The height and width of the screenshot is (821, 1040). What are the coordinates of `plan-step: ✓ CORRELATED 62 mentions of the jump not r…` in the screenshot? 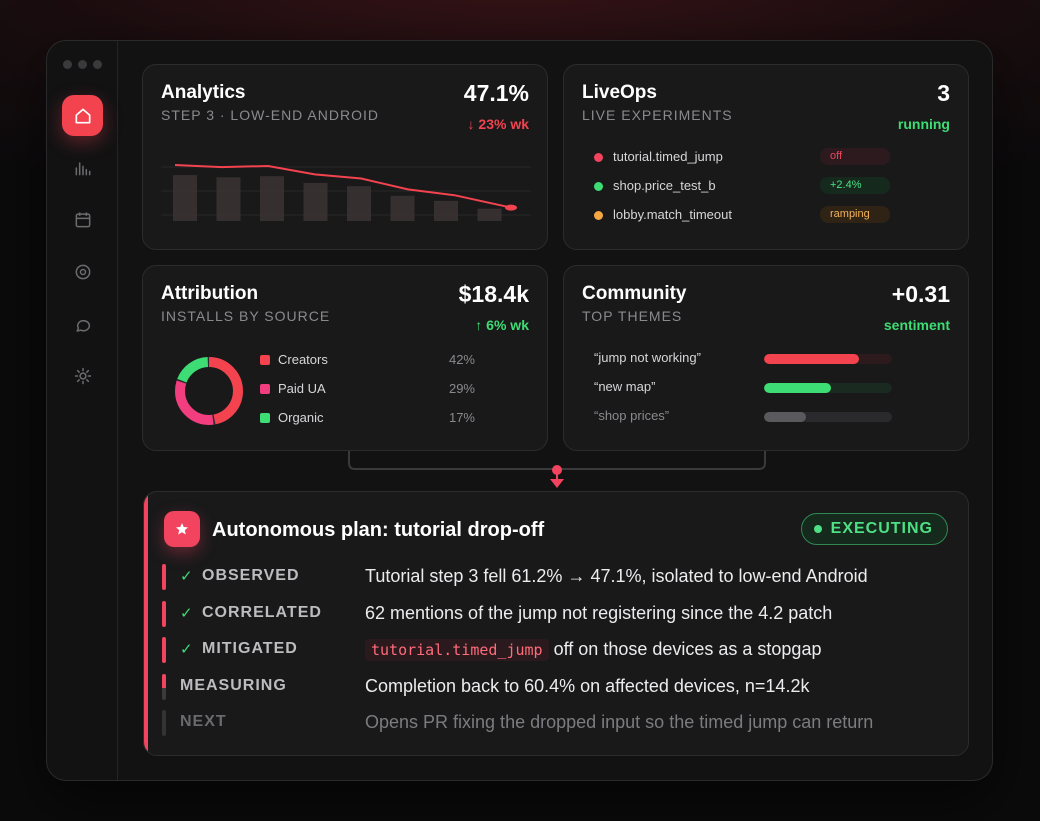 It's located at (562, 614).